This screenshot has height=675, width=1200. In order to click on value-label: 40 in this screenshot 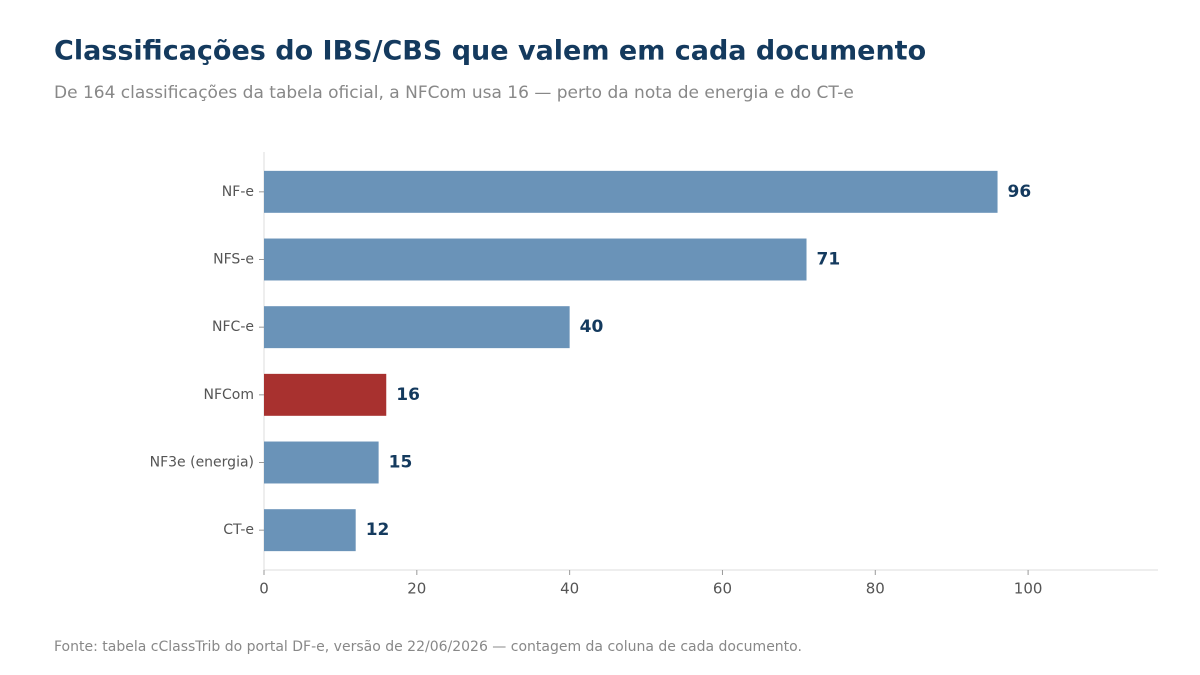, I will do `click(592, 327)`.